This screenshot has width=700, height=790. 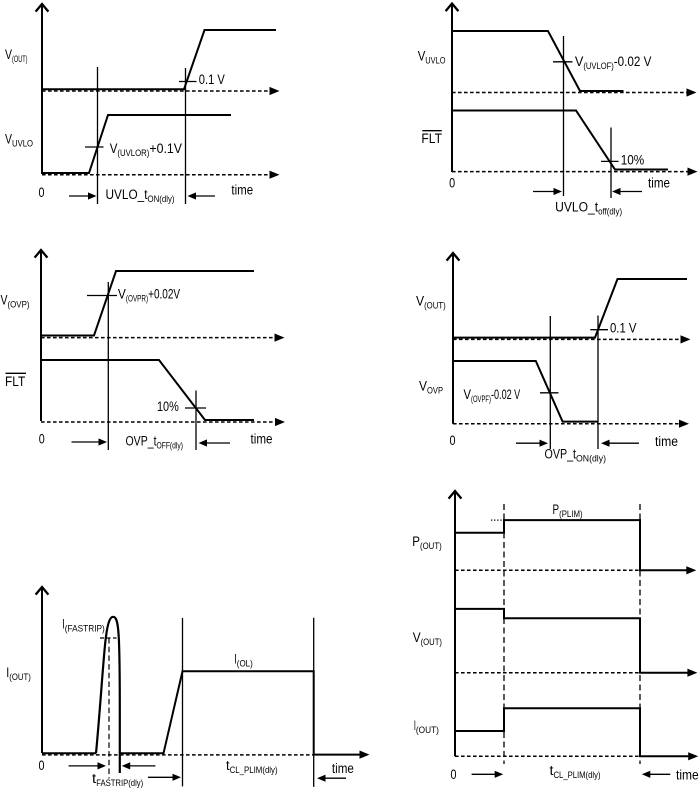 What do you see at coordinates (149, 295) in the screenshot?
I see `svg-text: V(OVPR)+0.02V` at bounding box center [149, 295].